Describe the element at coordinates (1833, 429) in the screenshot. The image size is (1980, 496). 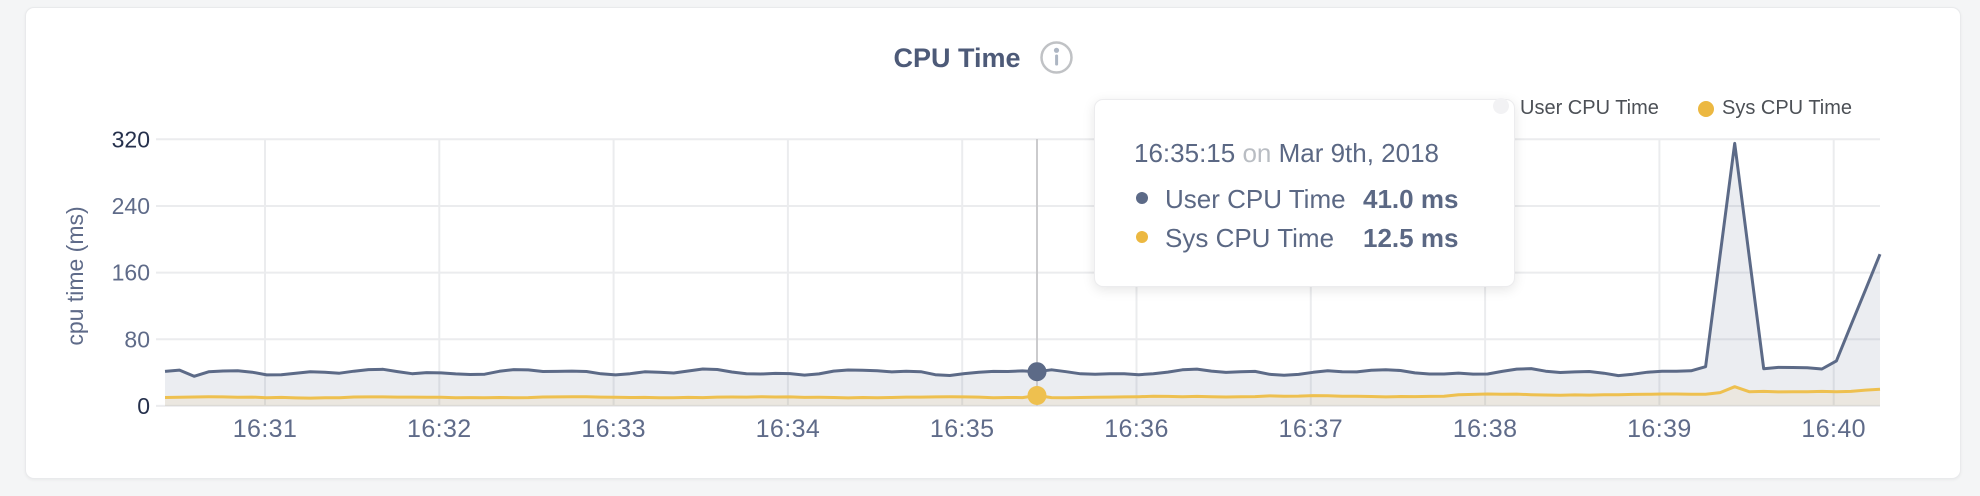
I see `svg-text: 16:40` at that location.